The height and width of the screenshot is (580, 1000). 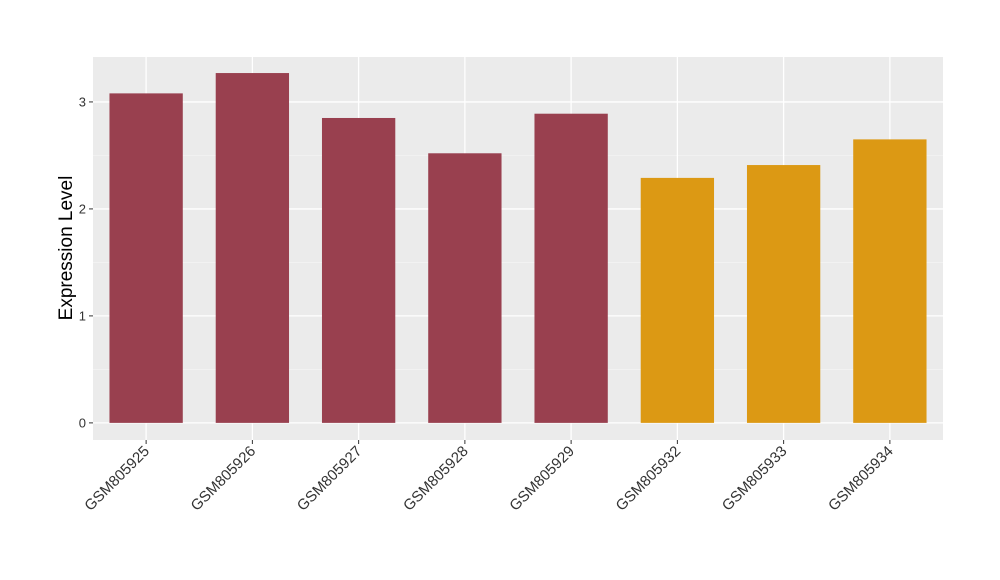 What do you see at coordinates (117, 479) in the screenshot?
I see `x-tick-label: GSM805925` at bounding box center [117, 479].